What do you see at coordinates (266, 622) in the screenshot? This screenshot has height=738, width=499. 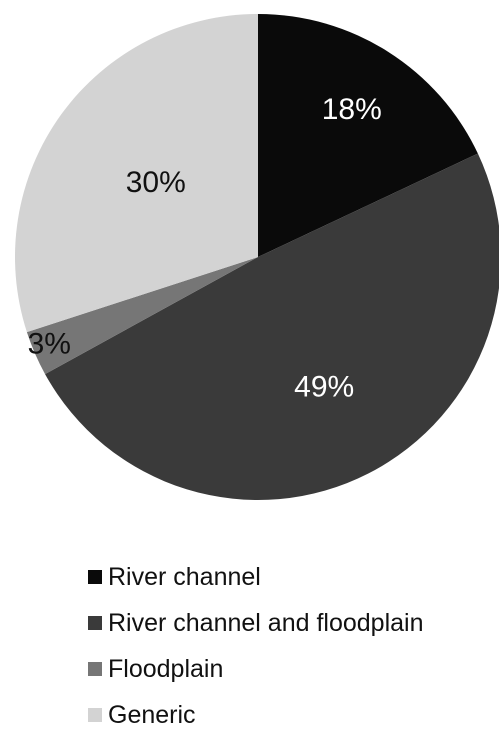 I see `legend-label-river-channel-and-floodplain: River channel and floodplain` at bounding box center [266, 622].